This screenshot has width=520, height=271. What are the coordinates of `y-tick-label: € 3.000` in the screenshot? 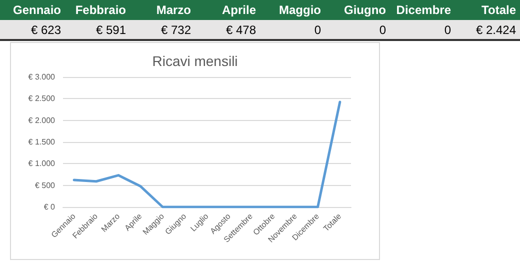 It's located at (42, 77).